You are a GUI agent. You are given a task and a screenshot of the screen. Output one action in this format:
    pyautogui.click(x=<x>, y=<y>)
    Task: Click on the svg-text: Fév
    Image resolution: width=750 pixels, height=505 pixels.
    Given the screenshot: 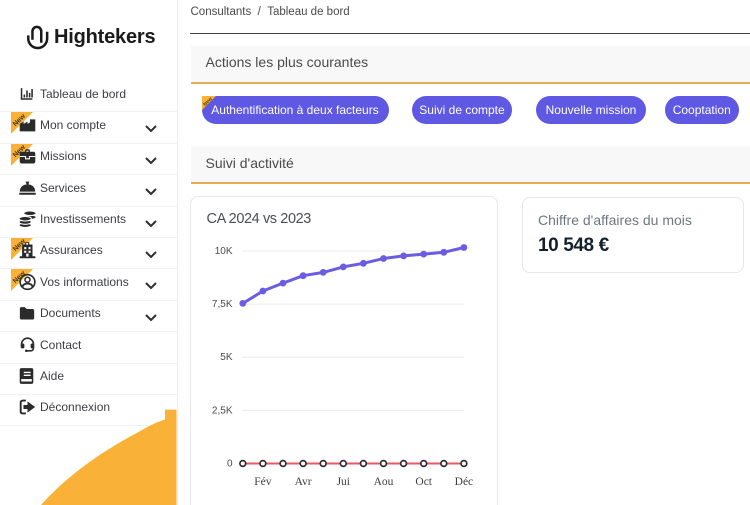 What is the action you would take?
    pyautogui.click(x=263, y=482)
    